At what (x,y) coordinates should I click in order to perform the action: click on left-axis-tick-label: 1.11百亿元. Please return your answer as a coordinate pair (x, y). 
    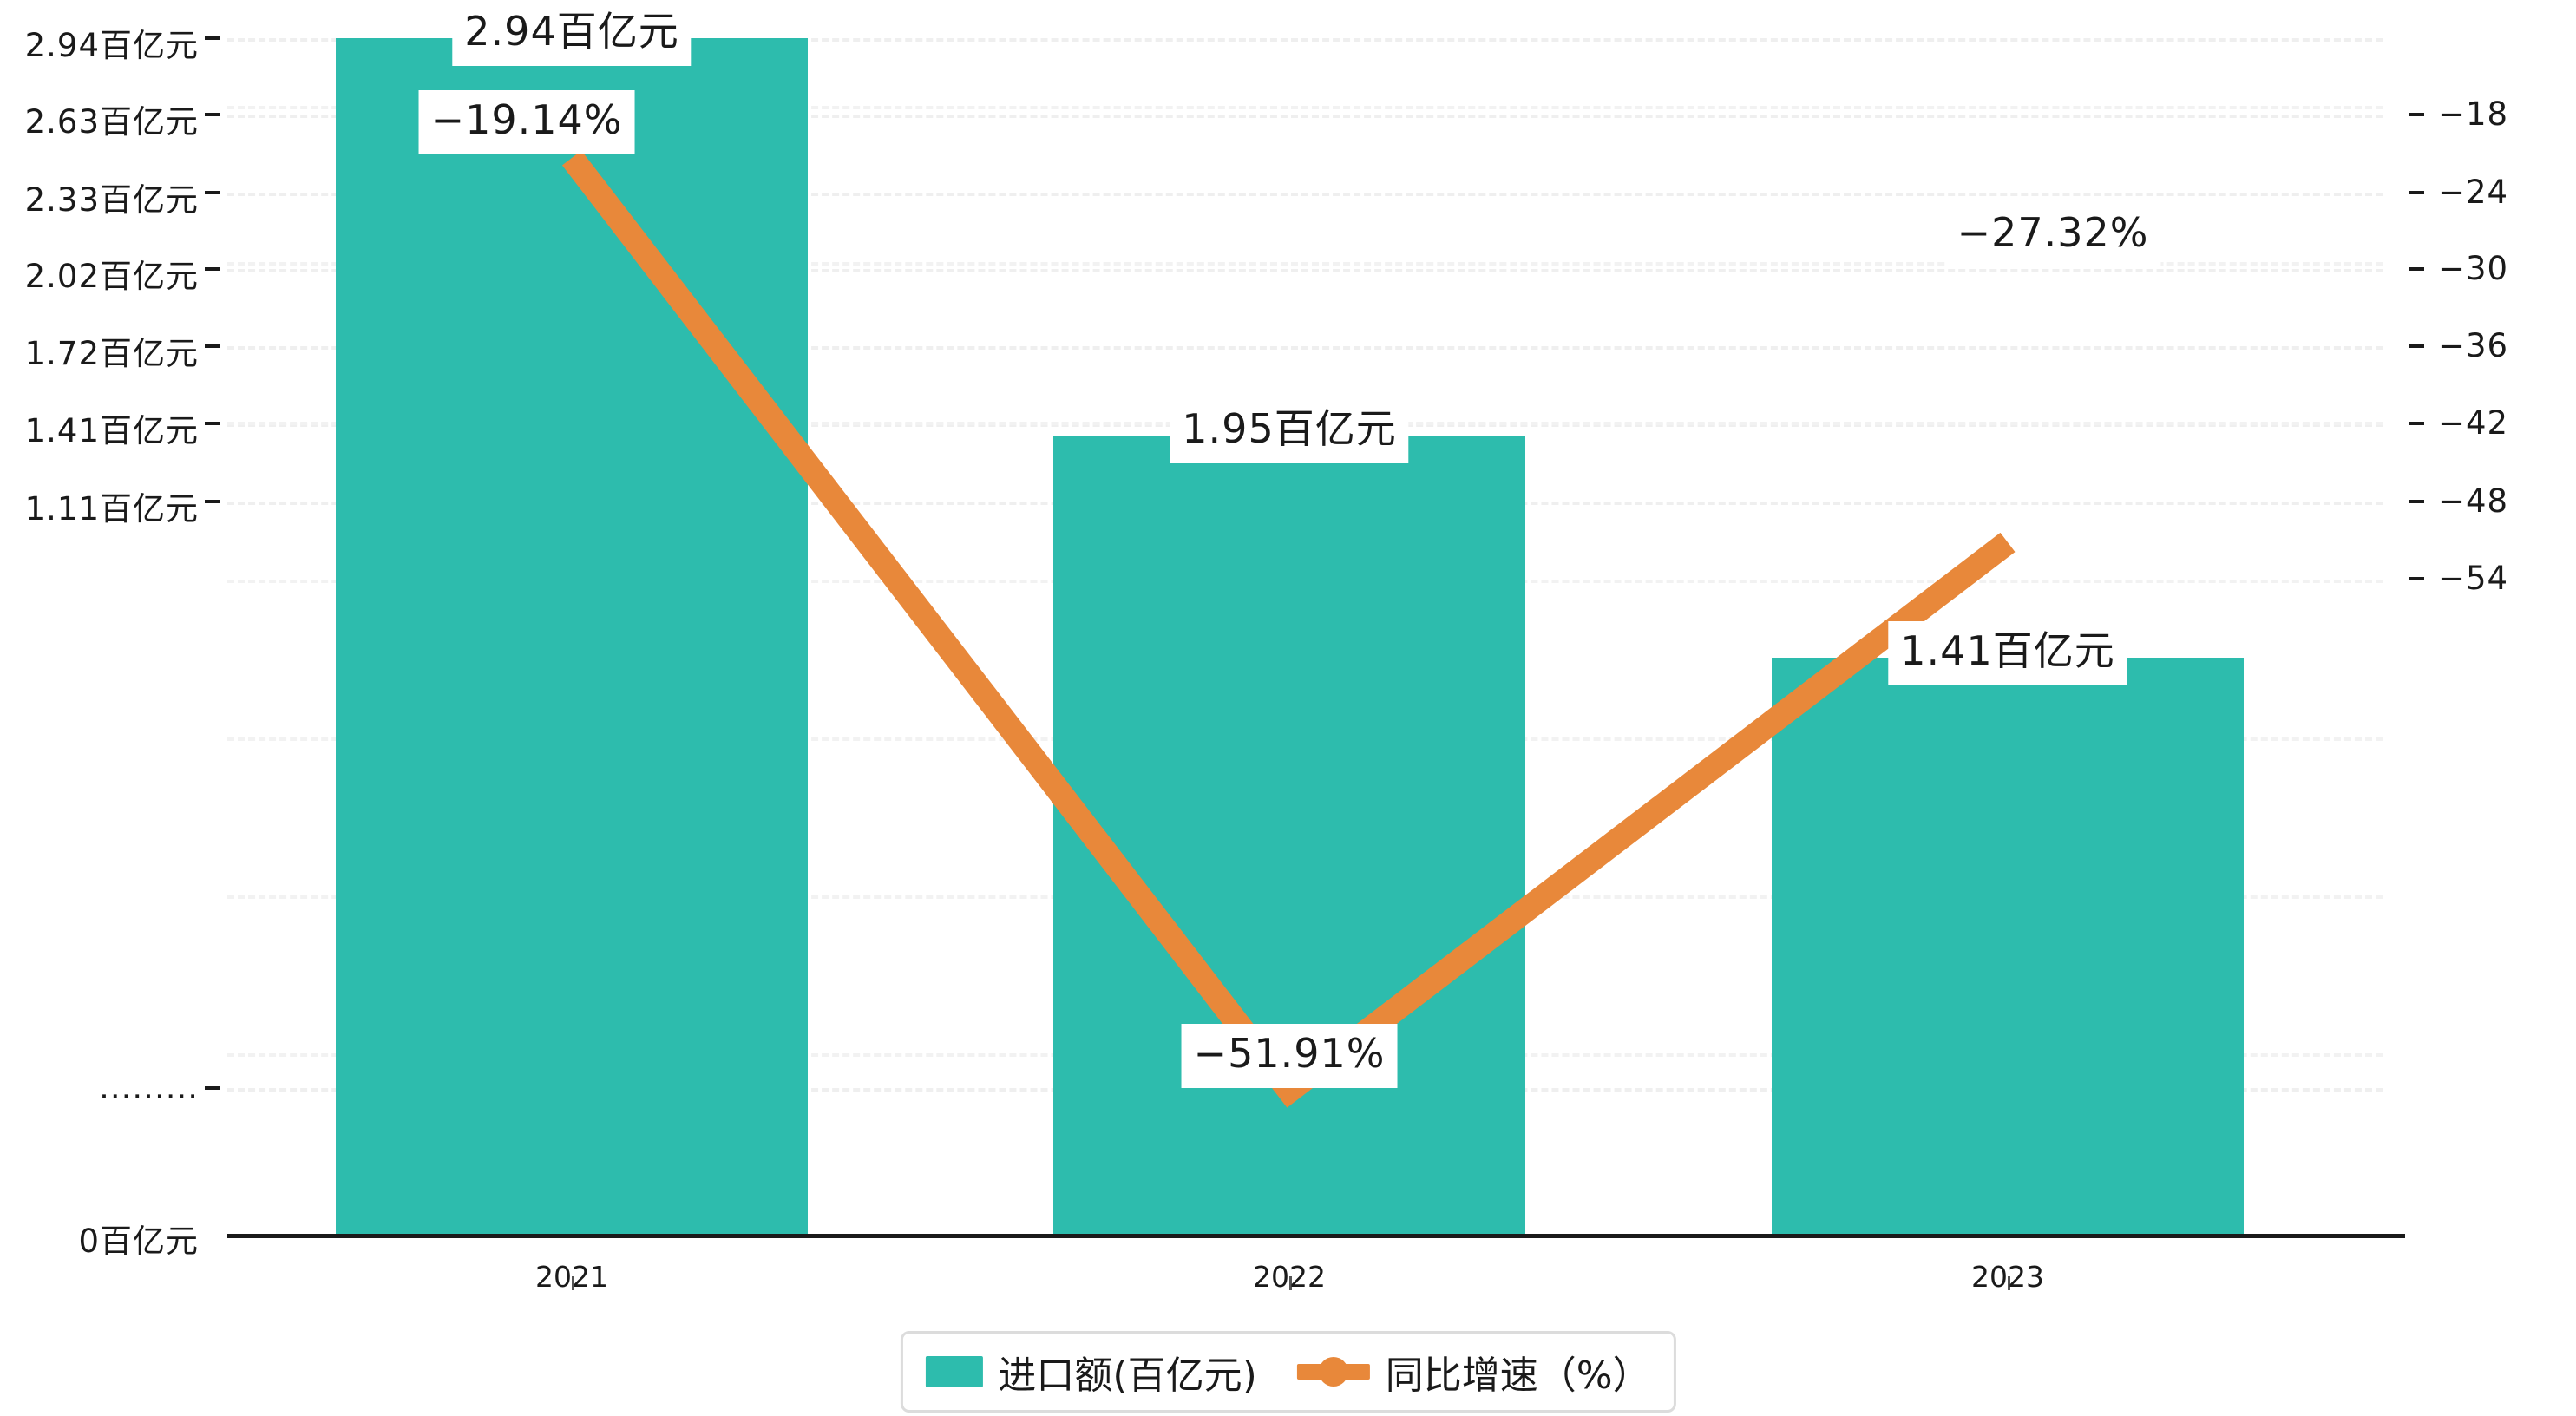
    Looking at the image, I should click on (111, 509).